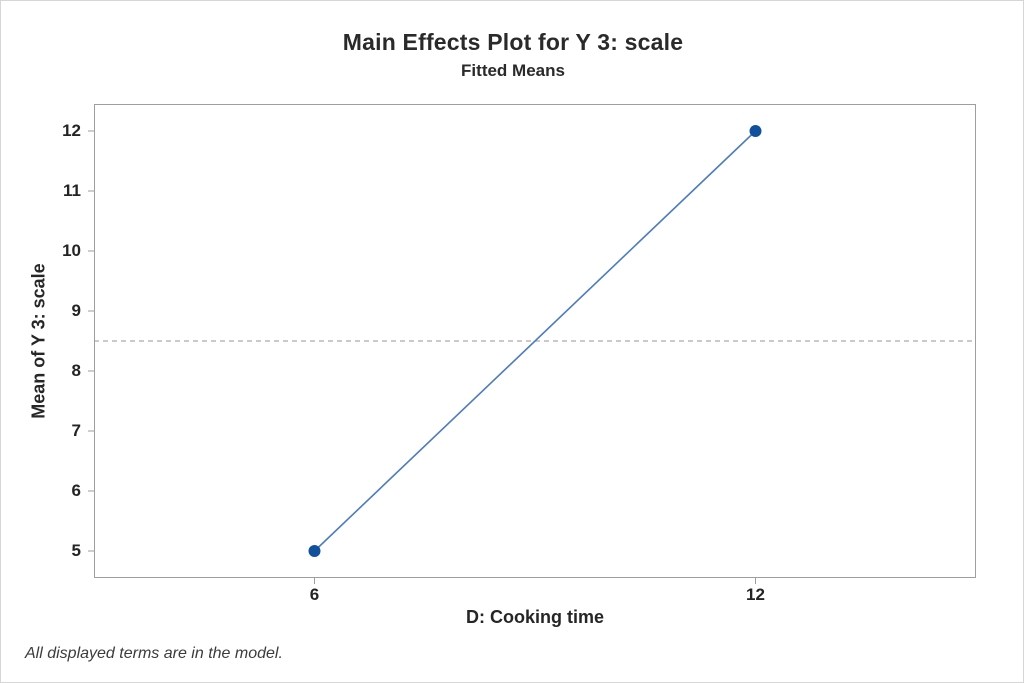 This screenshot has width=1024, height=683. I want to click on y-tick-label: 10, so click(71, 250).